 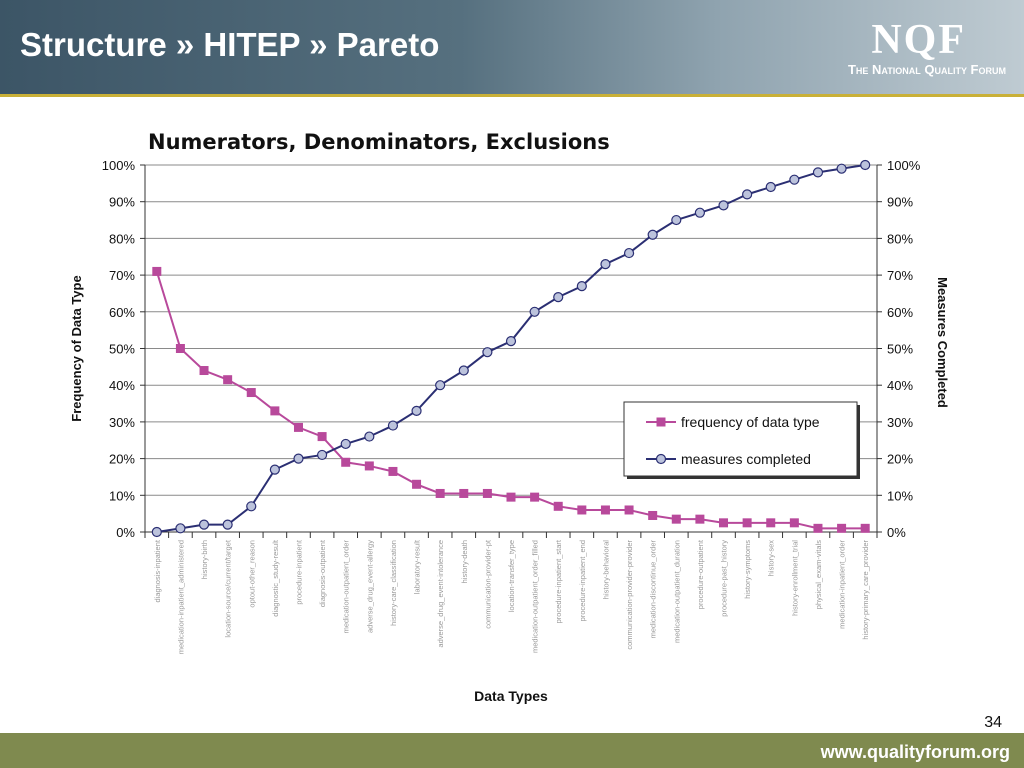 What do you see at coordinates (865, 590) in the screenshot?
I see `x-tick-label: history-primary_care_provider` at bounding box center [865, 590].